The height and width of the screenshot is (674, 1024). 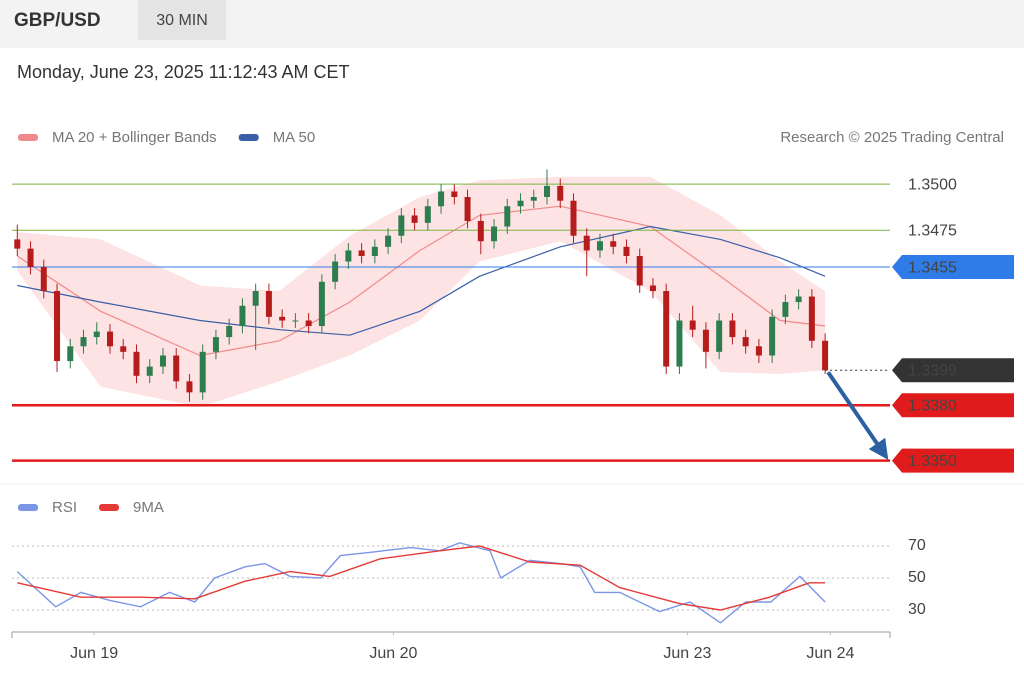 I want to click on price-tag-label: 1.3399, so click(x=932, y=370).